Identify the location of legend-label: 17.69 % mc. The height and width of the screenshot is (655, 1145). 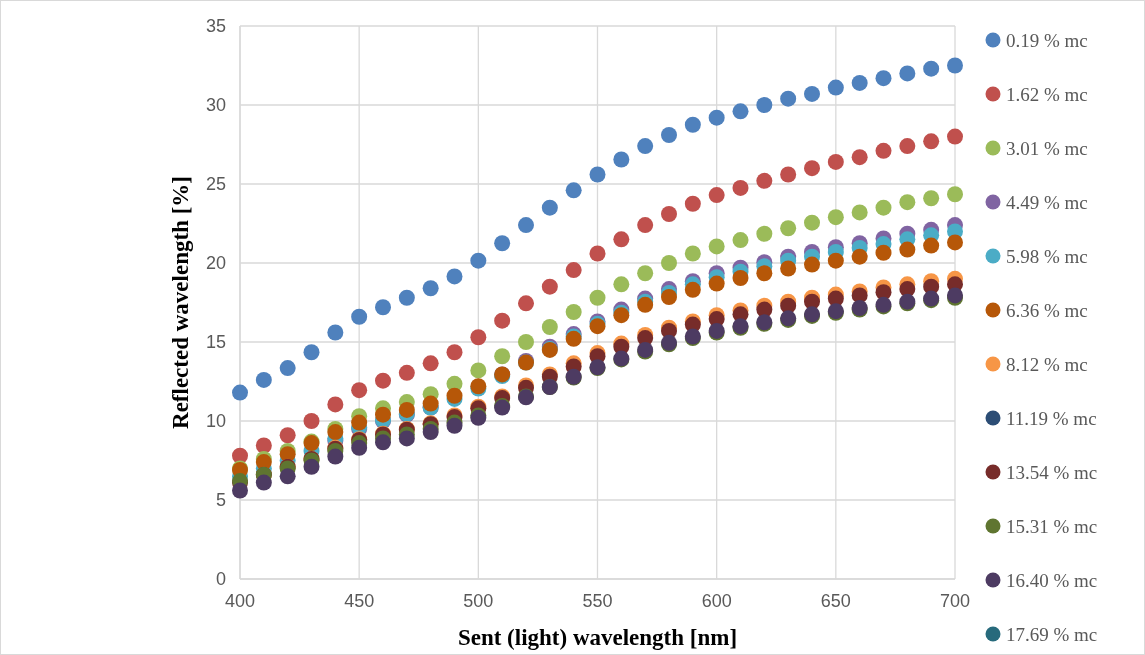
(1052, 634).